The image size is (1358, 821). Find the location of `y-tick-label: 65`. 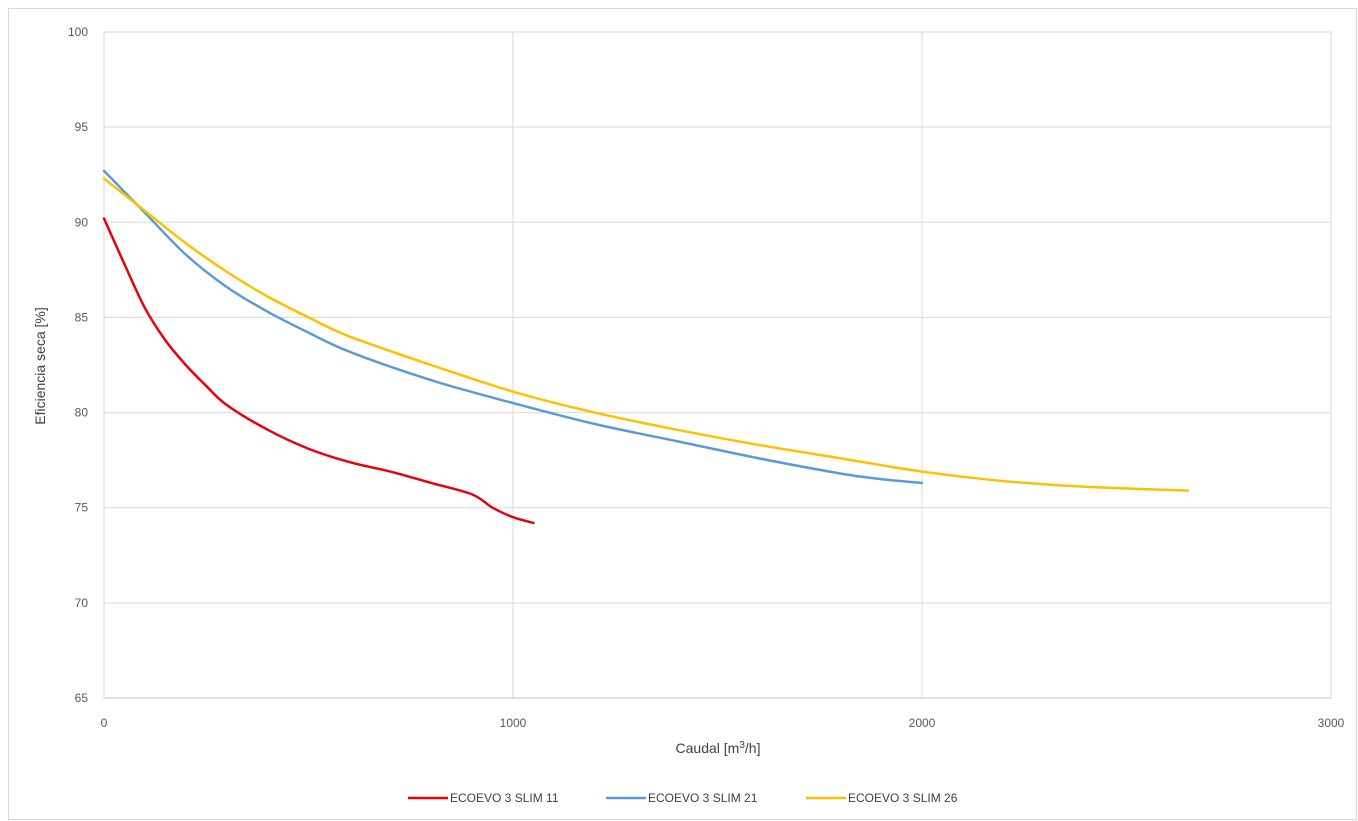

y-tick-label: 65 is located at coordinates (82, 698).